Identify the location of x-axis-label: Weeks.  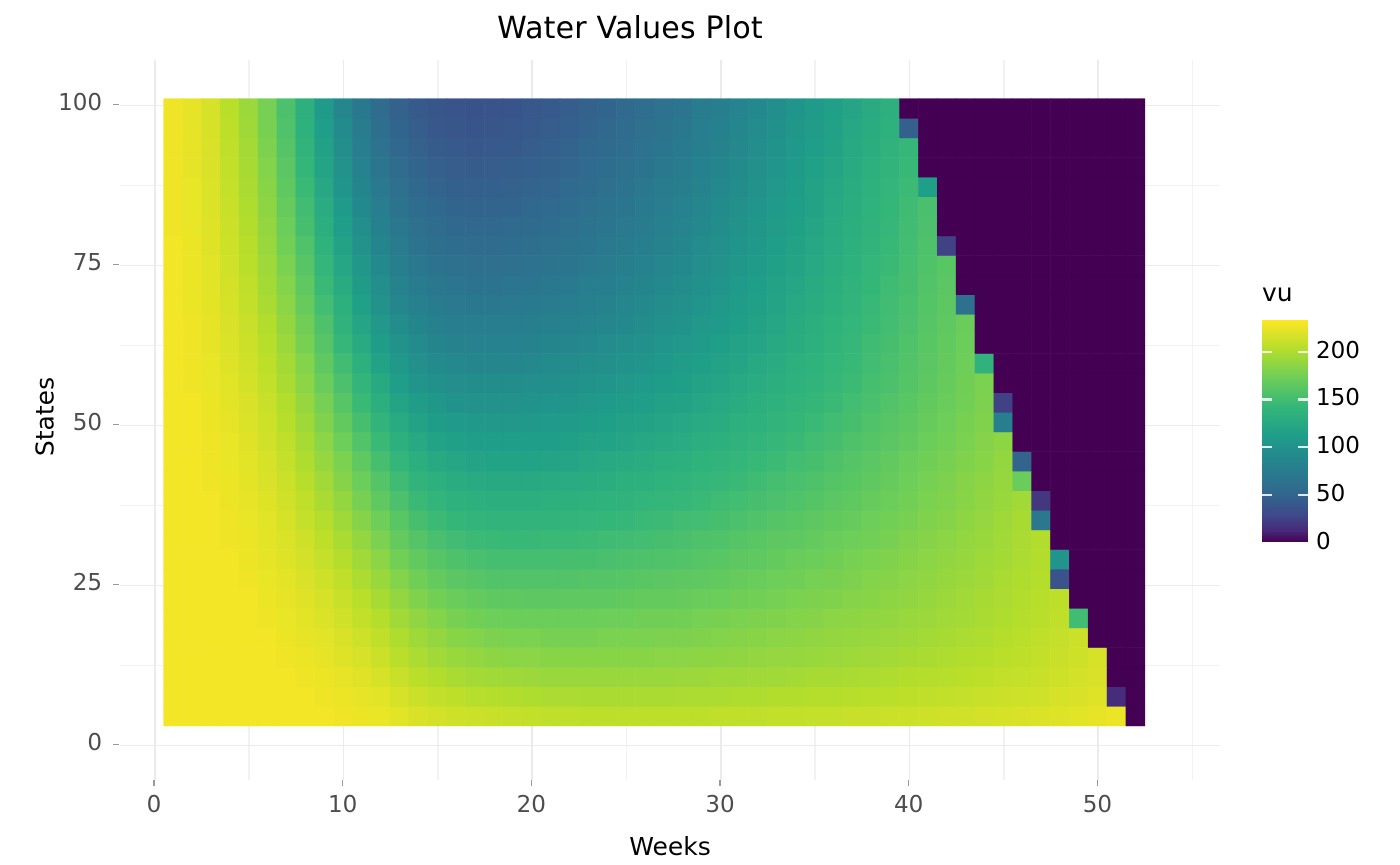
(670, 846).